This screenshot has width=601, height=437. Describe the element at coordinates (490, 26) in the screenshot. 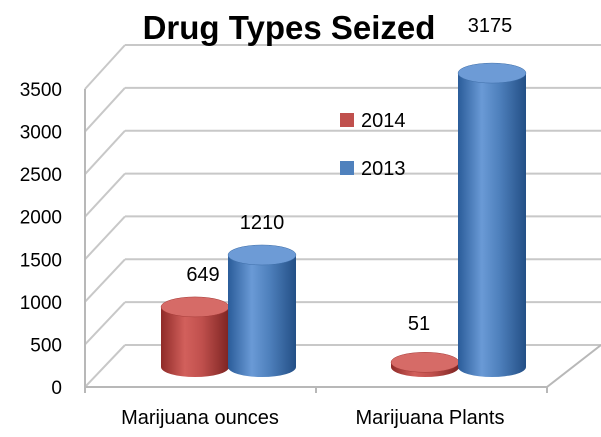

I see `data-label: 3175` at that location.